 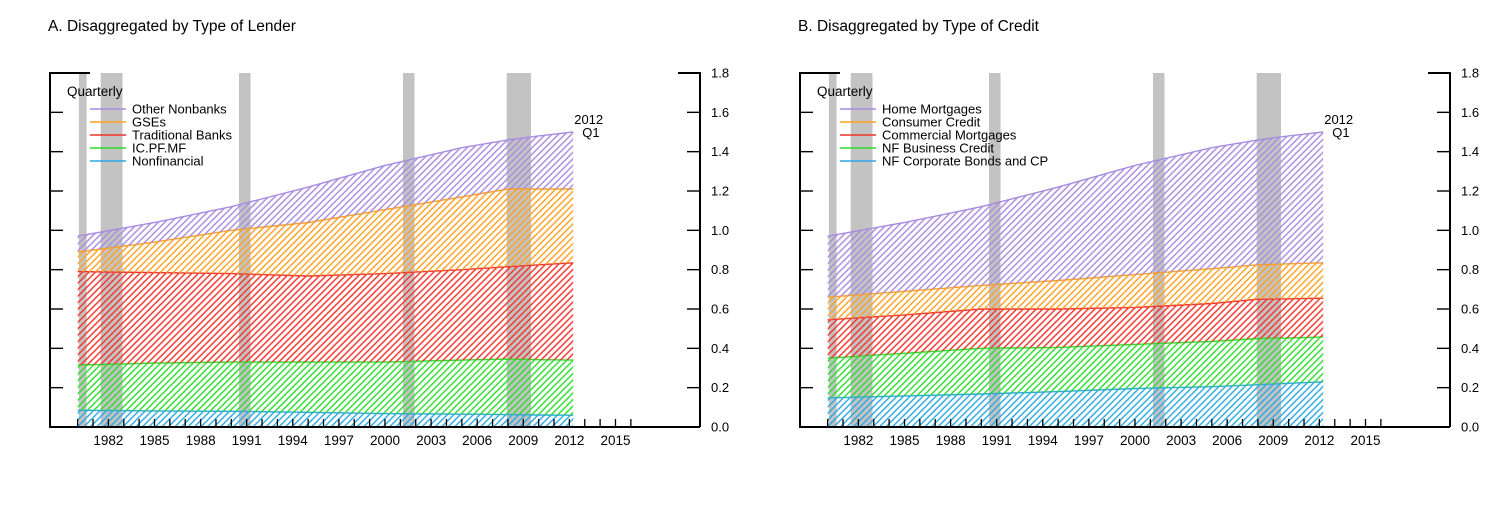 I want to click on area-layer-nf-business-credit, so click(x=1075, y=367).